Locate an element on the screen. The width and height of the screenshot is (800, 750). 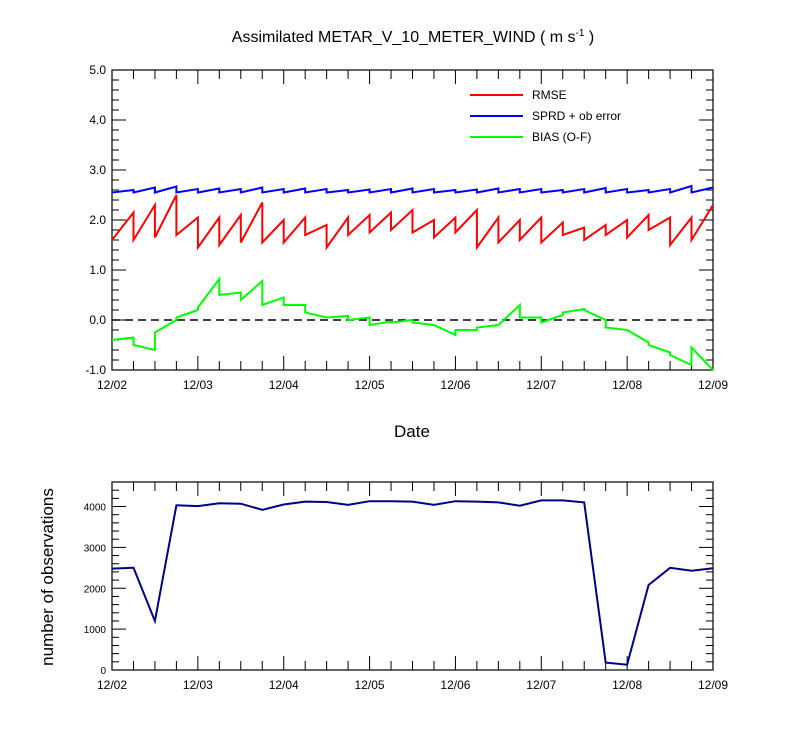
y-tick-label: 3.0 is located at coordinates (97, 170).